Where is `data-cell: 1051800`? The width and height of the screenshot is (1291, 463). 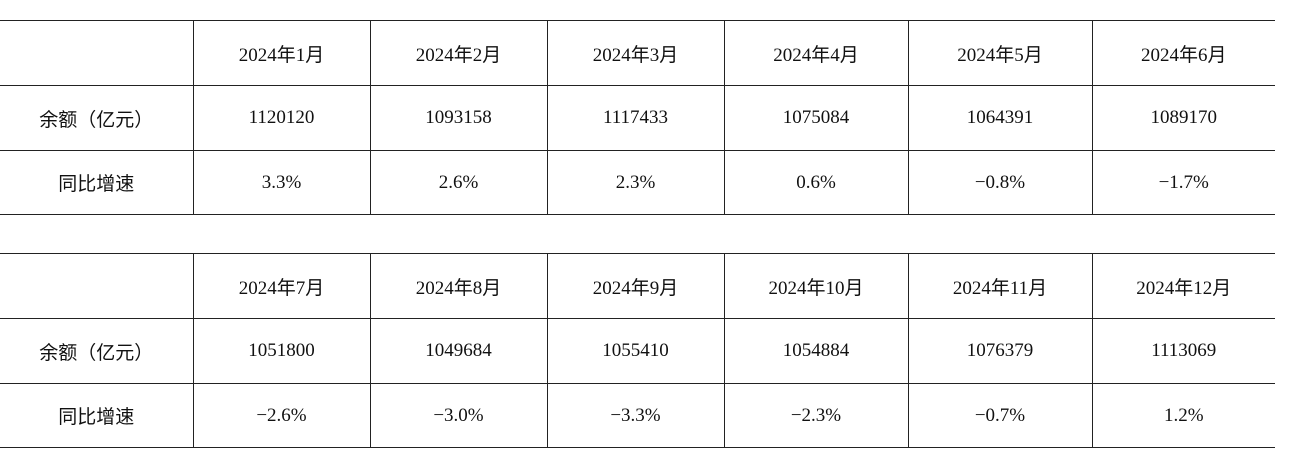
data-cell: 1051800 is located at coordinates (281, 351).